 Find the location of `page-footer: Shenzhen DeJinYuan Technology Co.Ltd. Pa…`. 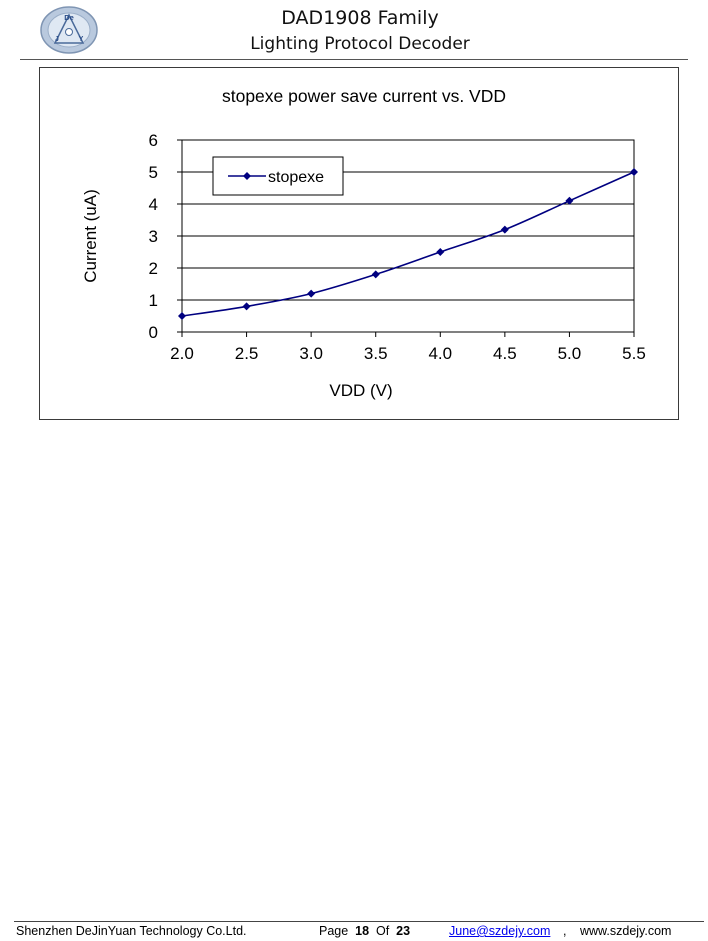

page-footer: Shenzhen DeJinYuan Technology Co.Ltd. Pa… is located at coordinates (354, 932).